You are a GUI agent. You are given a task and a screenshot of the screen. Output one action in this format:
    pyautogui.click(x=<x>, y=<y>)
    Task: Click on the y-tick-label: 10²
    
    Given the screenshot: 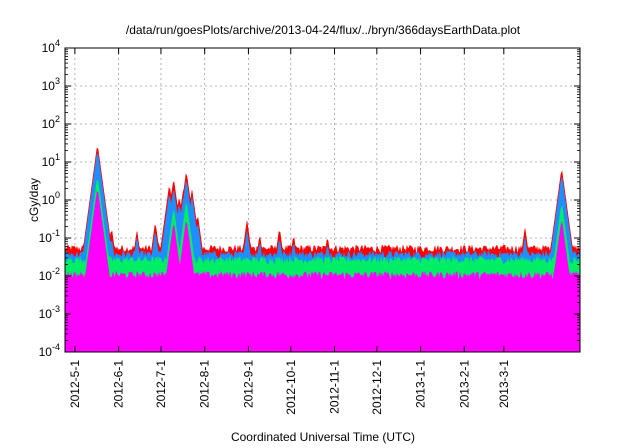 What is the action you would take?
    pyautogui.click(x=51, y=122)
    